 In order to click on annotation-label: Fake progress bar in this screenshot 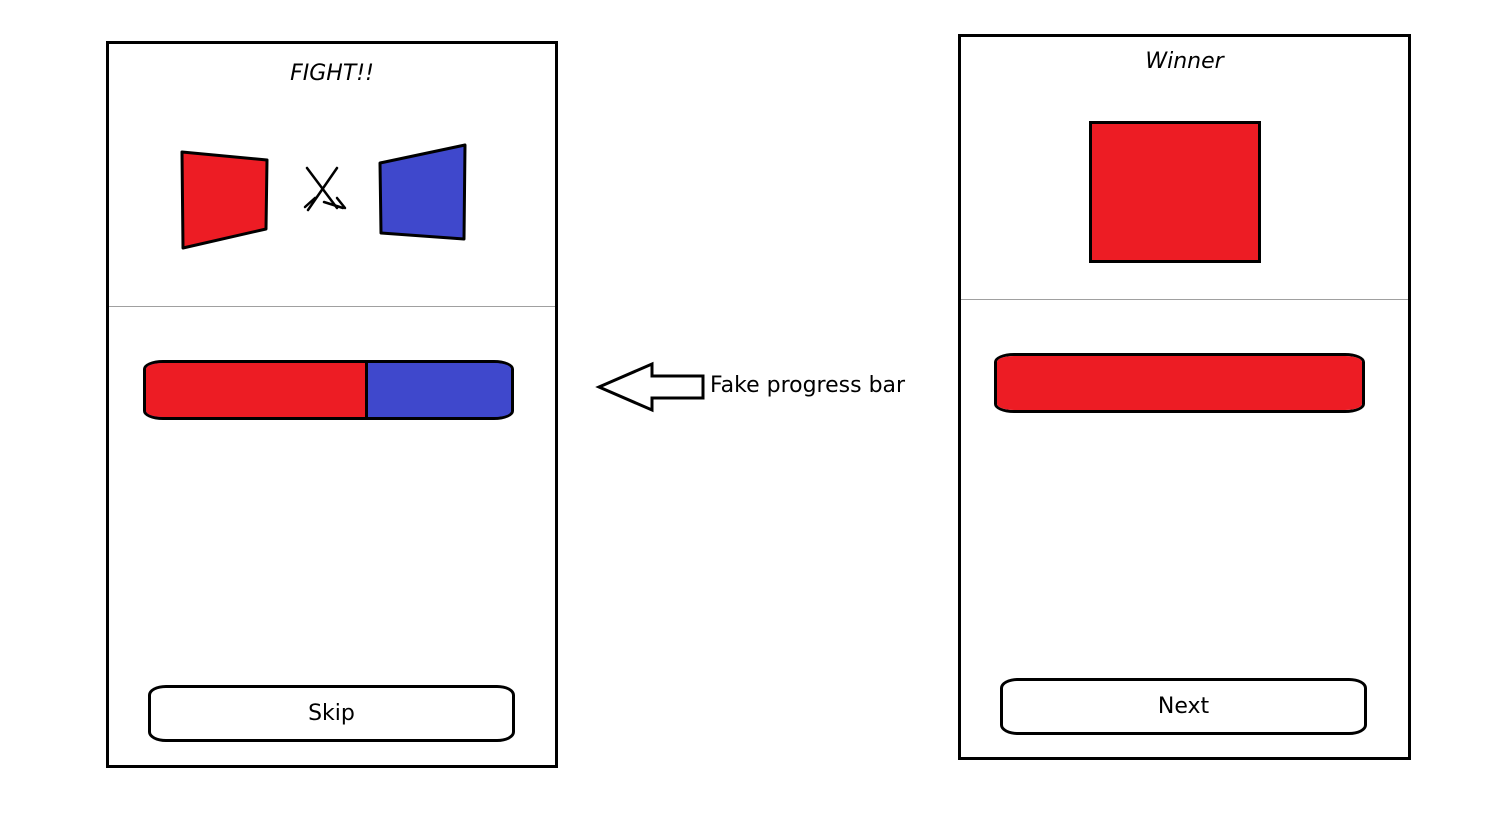, I will do `click(808, 385)`.